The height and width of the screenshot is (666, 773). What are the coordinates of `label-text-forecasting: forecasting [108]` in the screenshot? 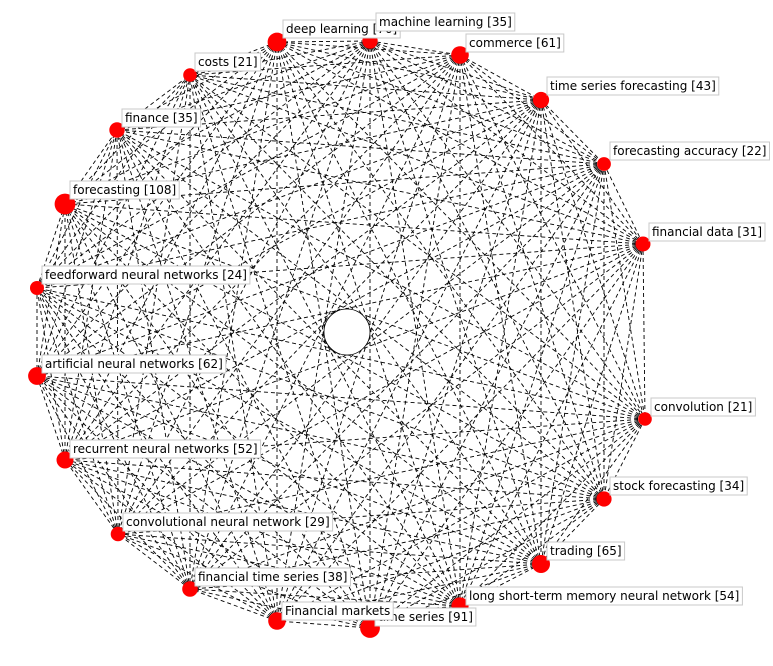 It's located at (124, 190).